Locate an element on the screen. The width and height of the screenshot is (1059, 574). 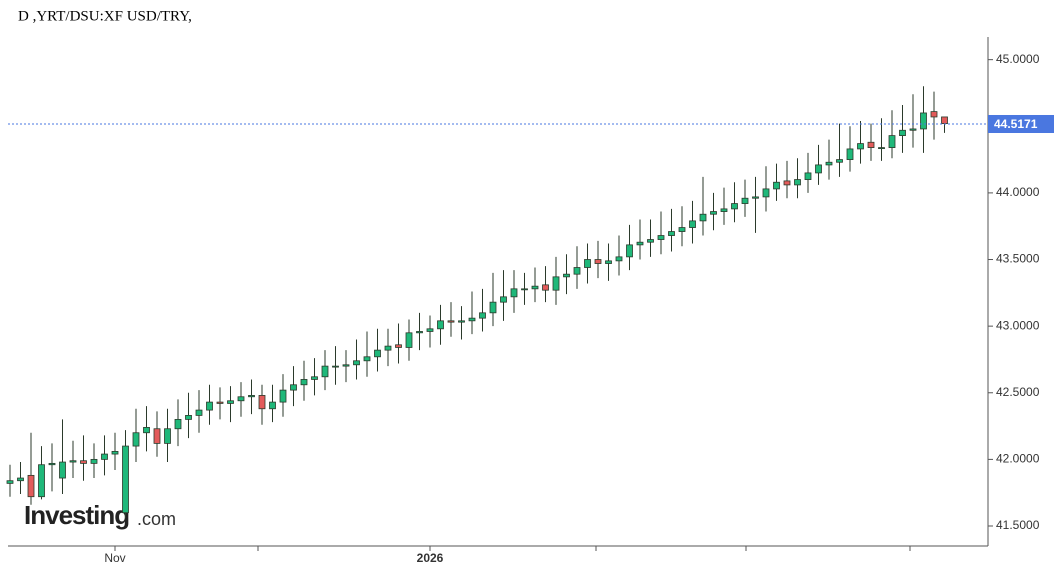
last-price-label: 44.5171 is located at coordinates (1016, 124).